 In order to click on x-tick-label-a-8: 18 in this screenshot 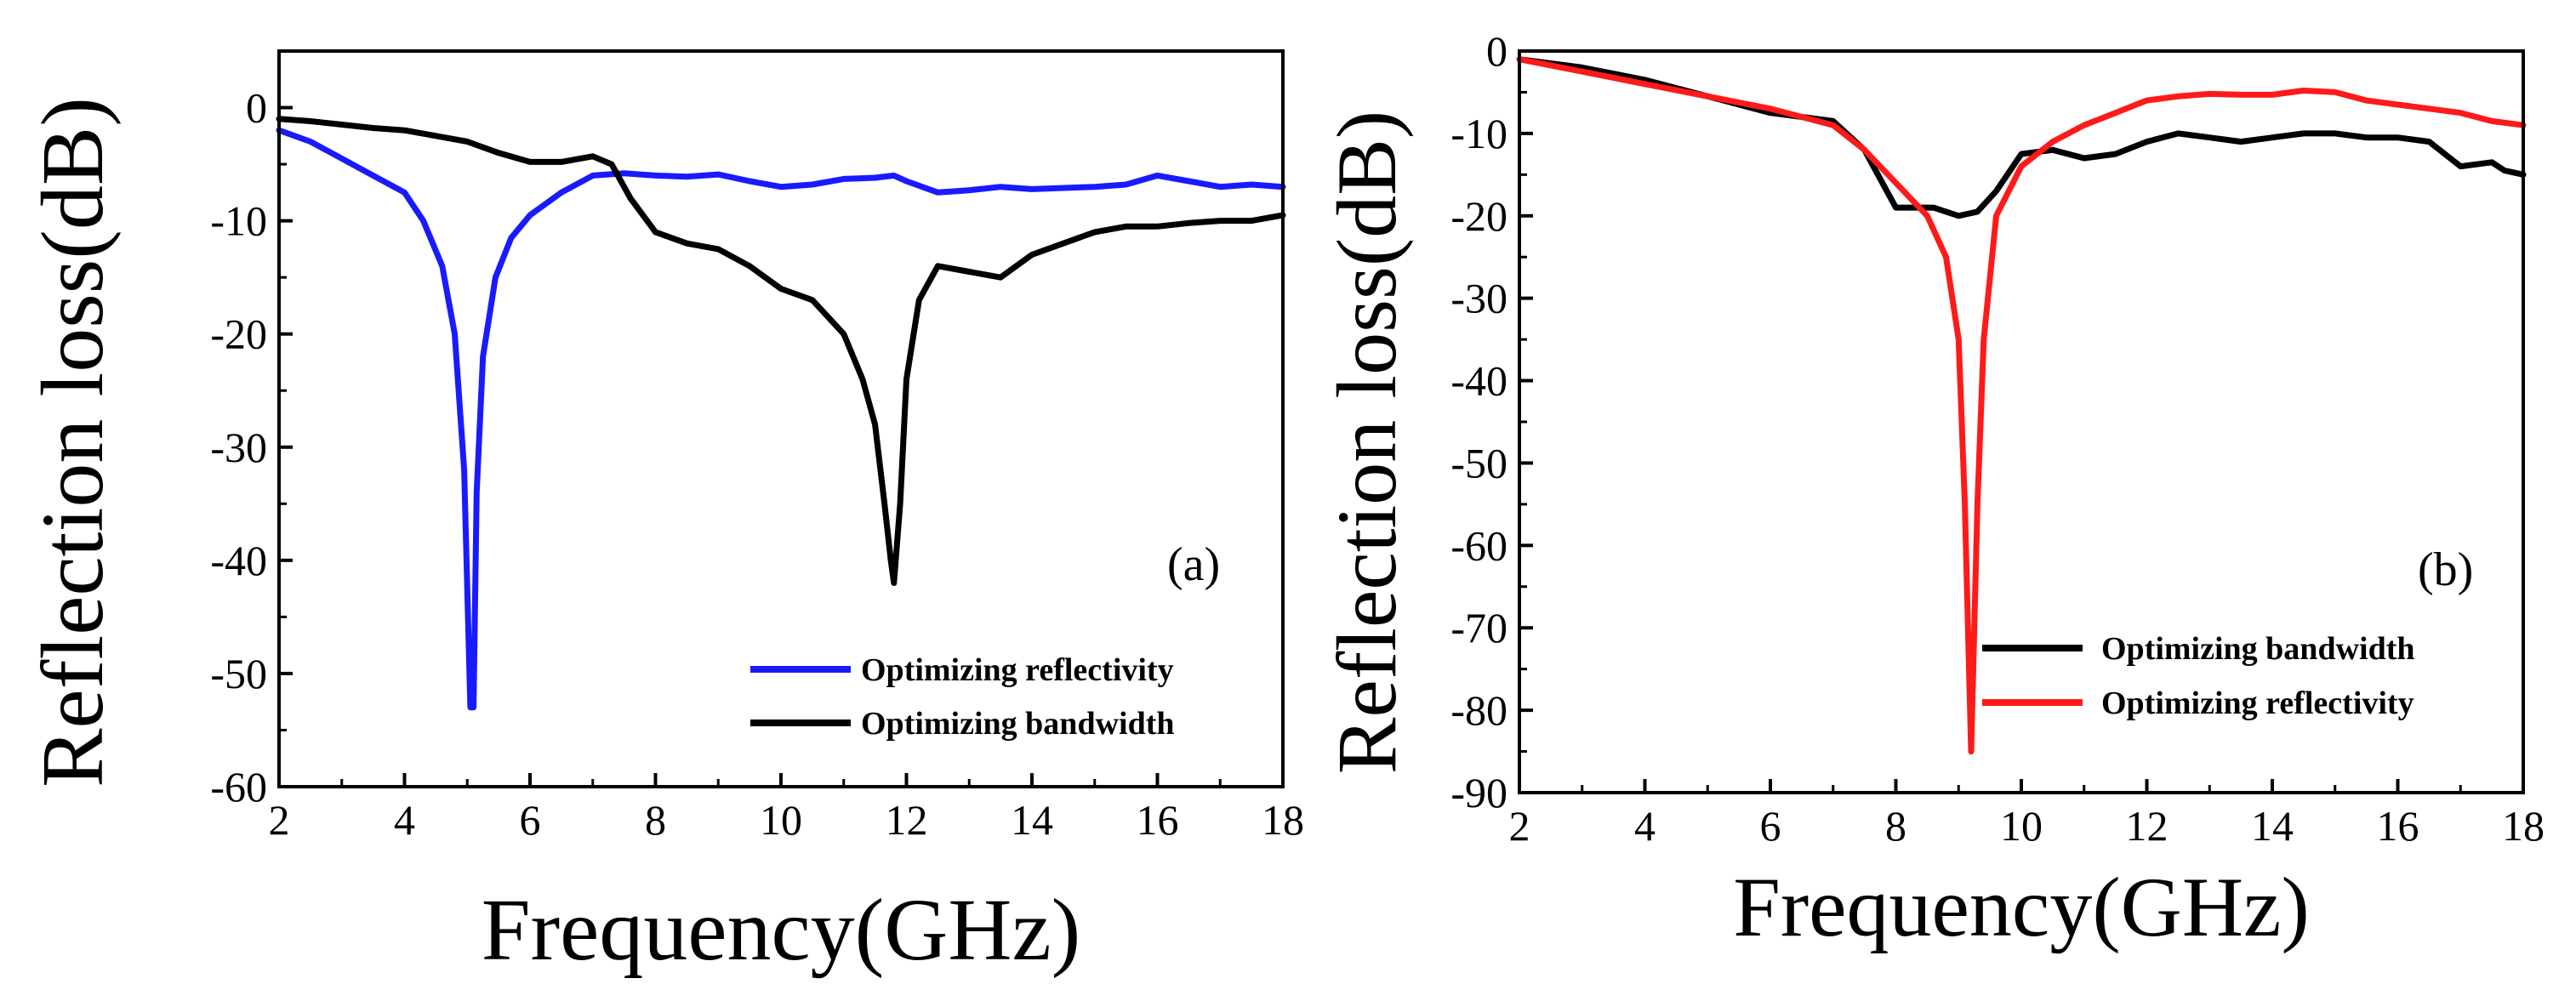, I will do `click(1283, 820)`.